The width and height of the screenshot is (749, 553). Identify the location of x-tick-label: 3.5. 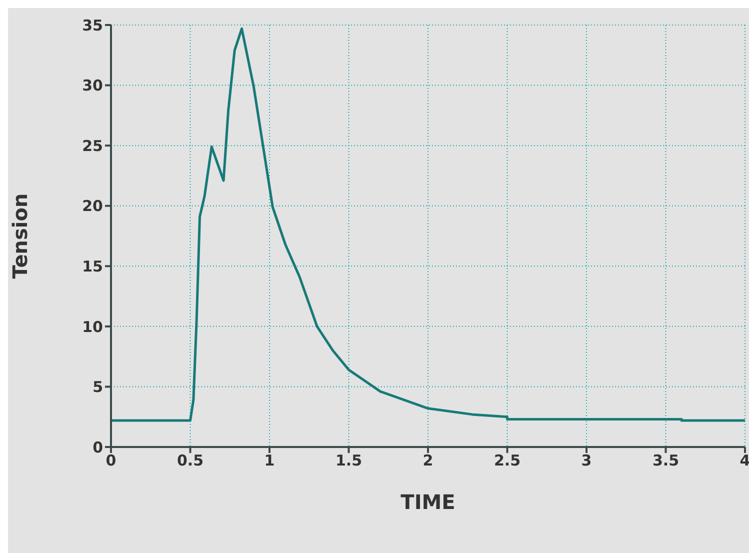
(666, 461).